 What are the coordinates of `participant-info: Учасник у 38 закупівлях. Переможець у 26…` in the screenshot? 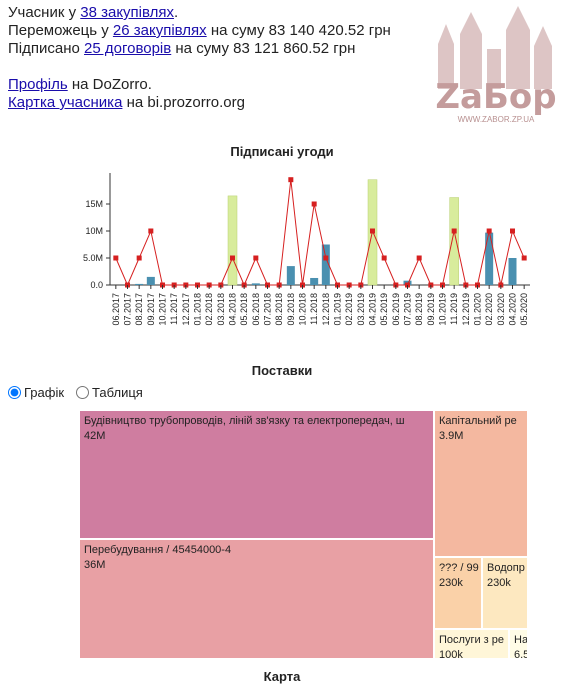 It's located at (218, 58).